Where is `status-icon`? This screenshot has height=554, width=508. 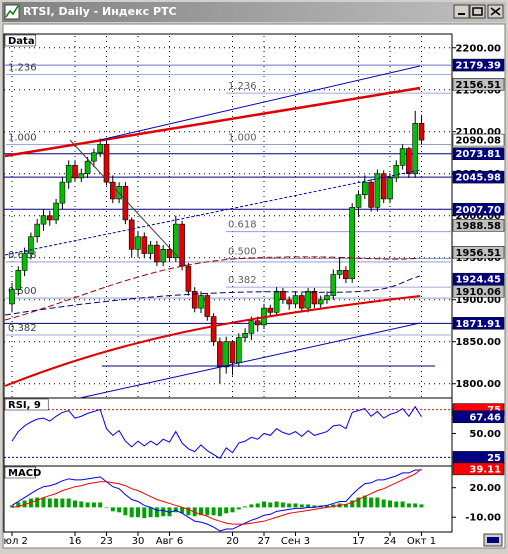
status-icon is located at coordinates (493, 540).